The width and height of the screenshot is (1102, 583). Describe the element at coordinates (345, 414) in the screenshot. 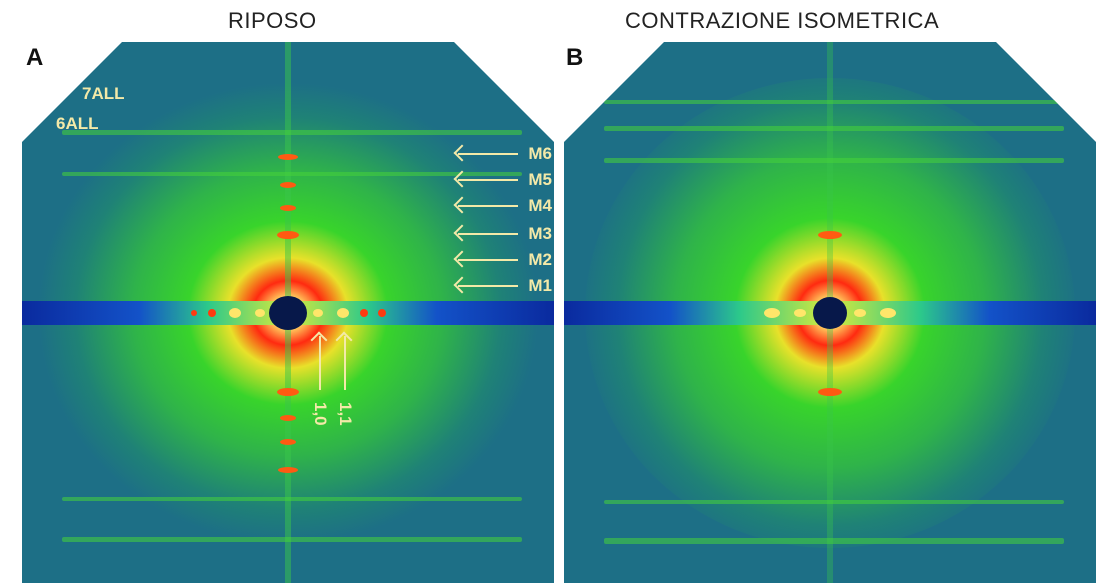

I see `reflection-label-1-1: 1,1` at that location.